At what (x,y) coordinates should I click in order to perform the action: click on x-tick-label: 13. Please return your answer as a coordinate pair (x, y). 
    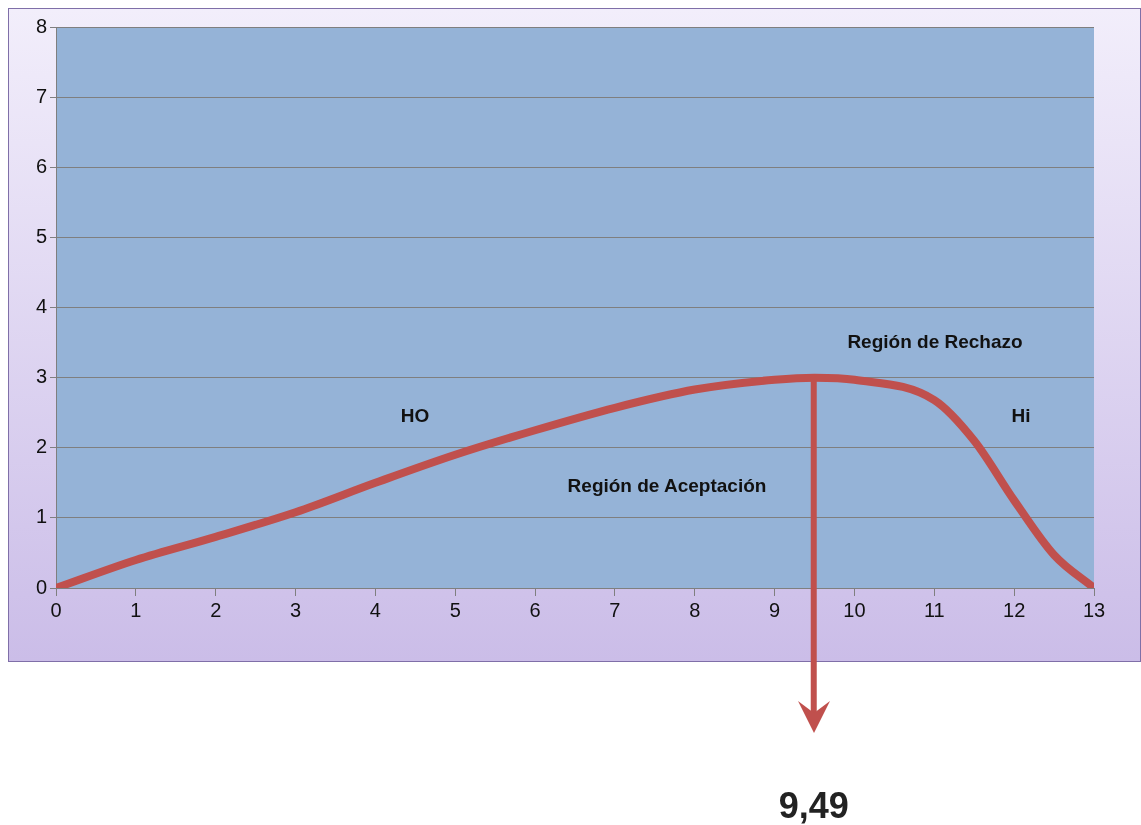
    Looking at the image, I should click on (1094, 609).